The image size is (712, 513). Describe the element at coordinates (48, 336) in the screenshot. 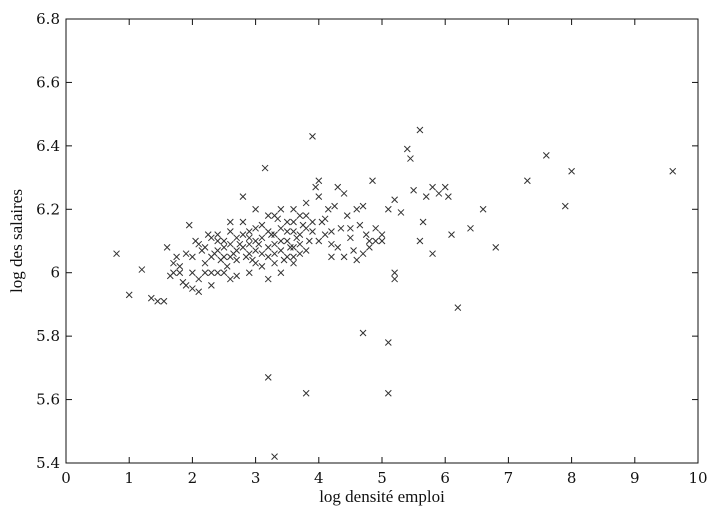

I see `y-tick-label: 5.8` at that location.